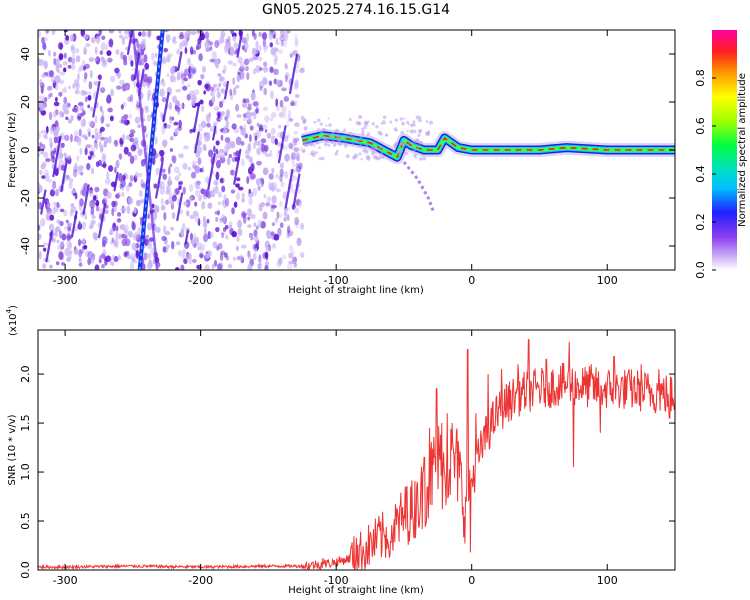  What do you see at coordinates (419, 187) in the screenshot?
I see `trace-tail` at bounding box center [419, 187].